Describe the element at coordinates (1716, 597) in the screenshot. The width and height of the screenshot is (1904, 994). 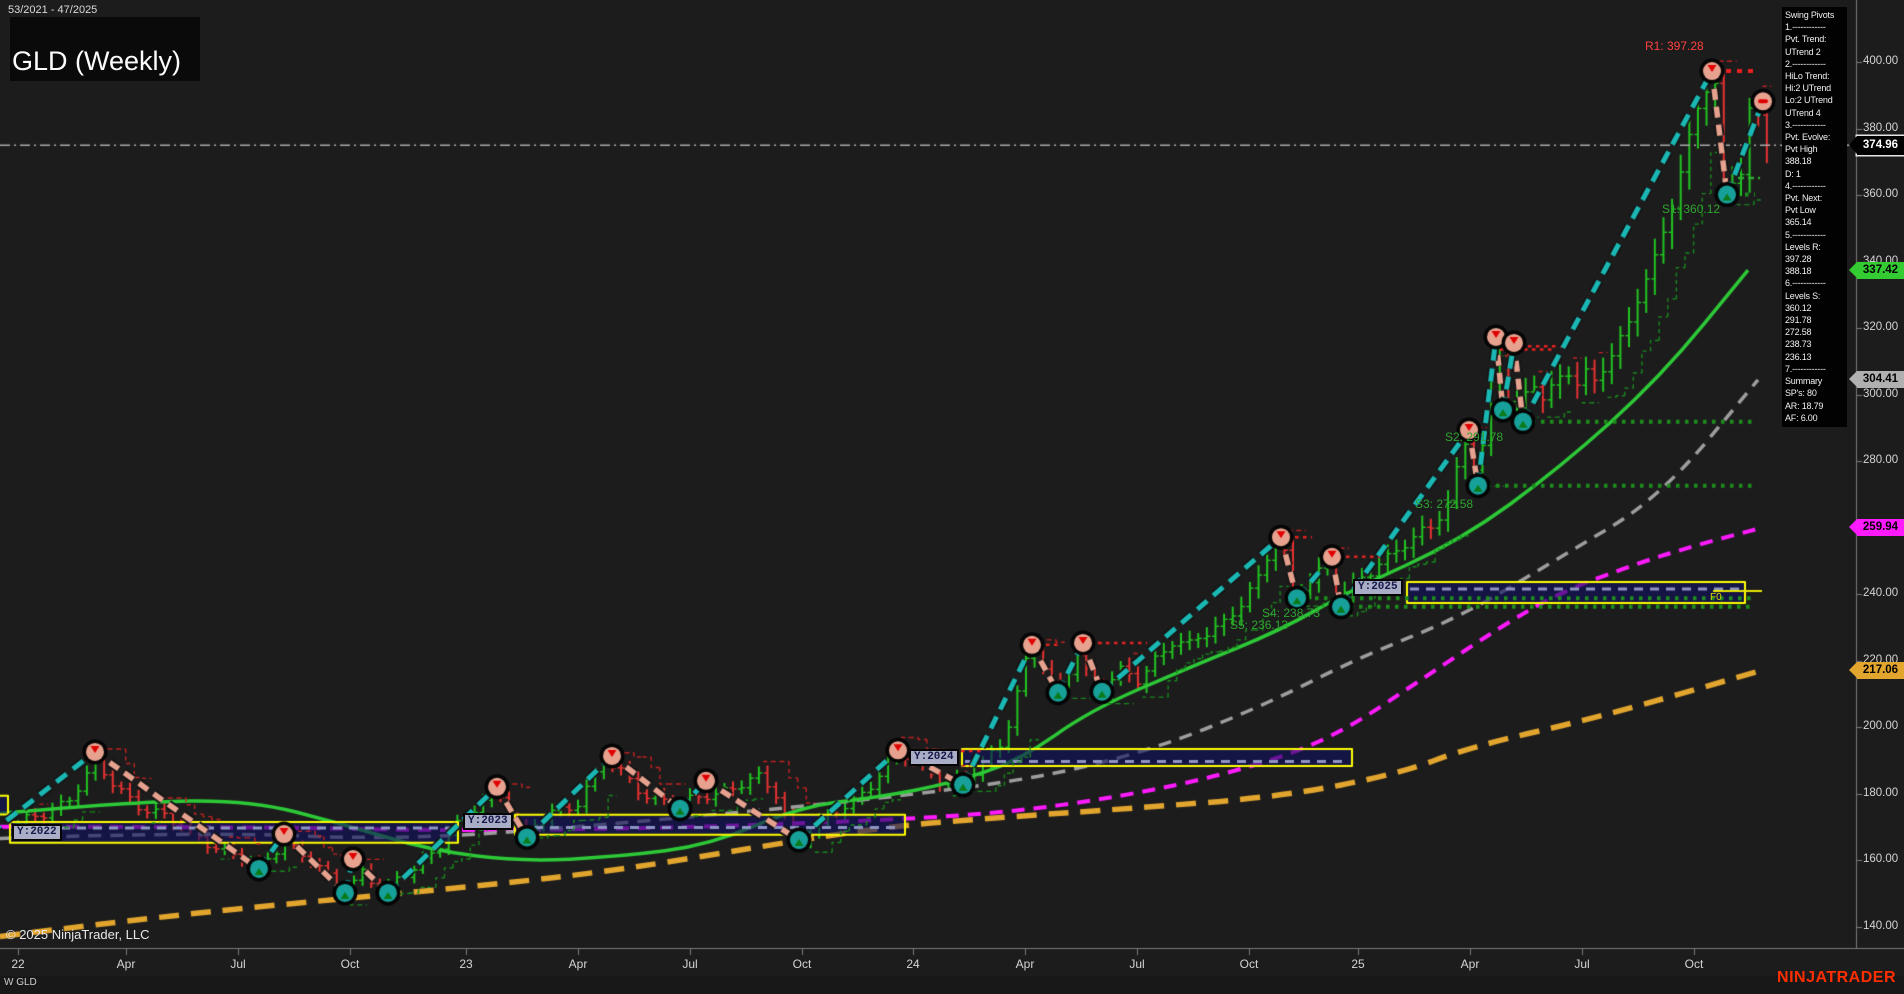
I see `level-annotation: F0` at that location.